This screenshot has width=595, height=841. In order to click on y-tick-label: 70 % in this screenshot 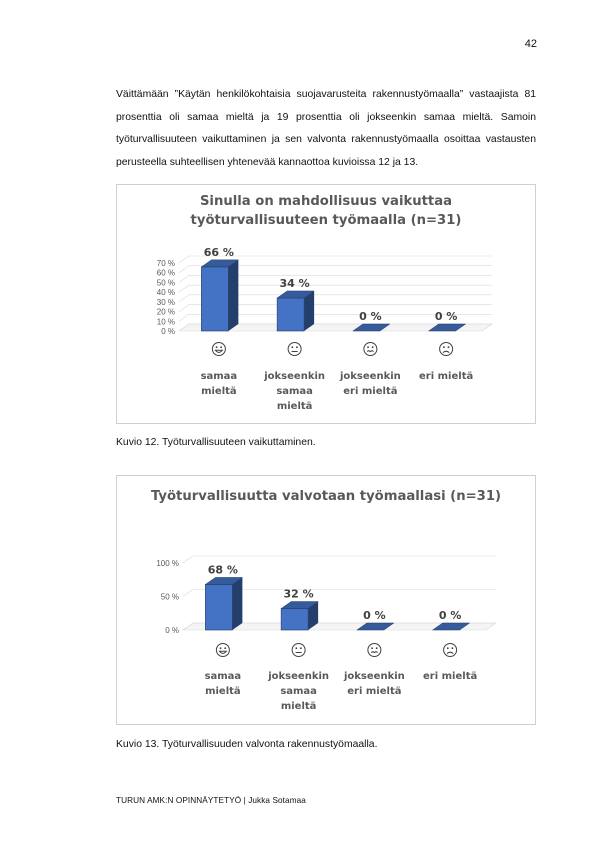, I will do `click(166, 263)`.